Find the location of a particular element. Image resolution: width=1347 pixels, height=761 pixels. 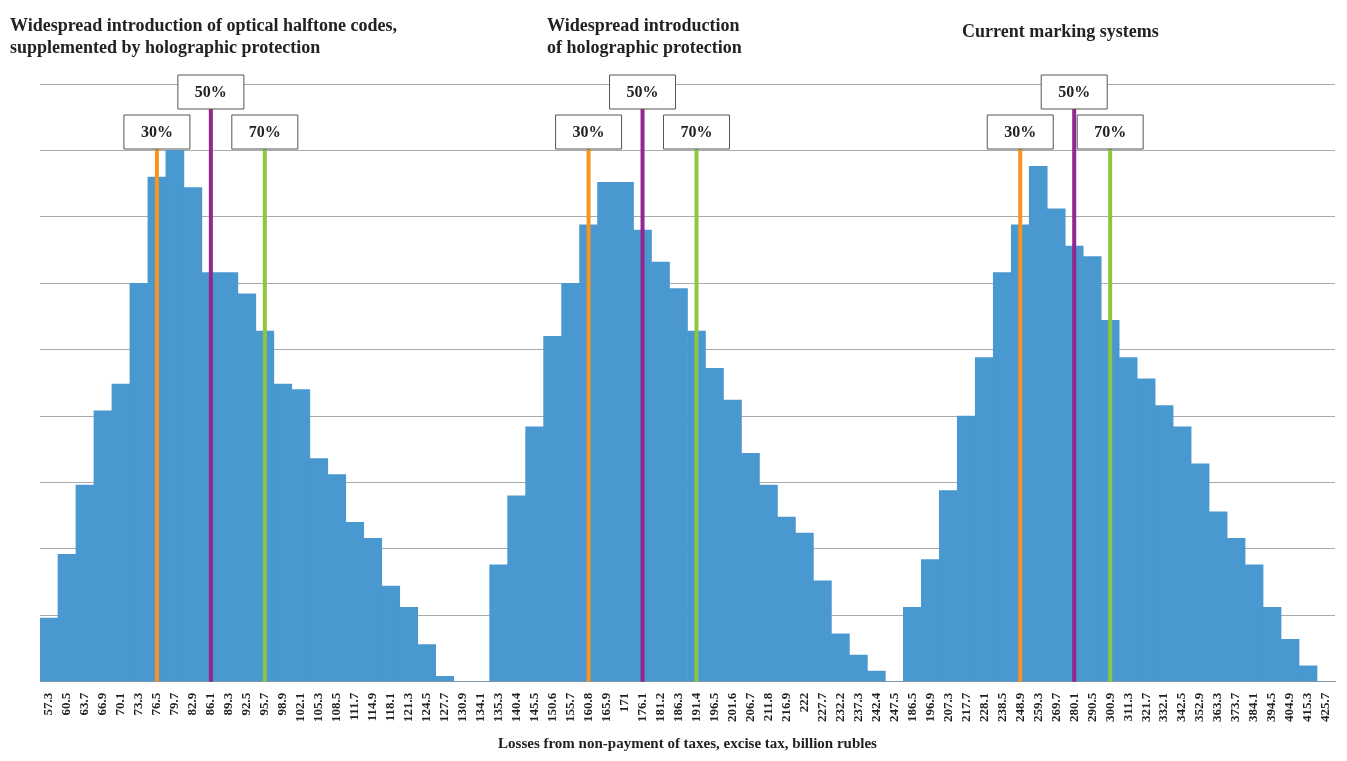

x-tick-label: 242.4 is located at coordinates (875, 707).